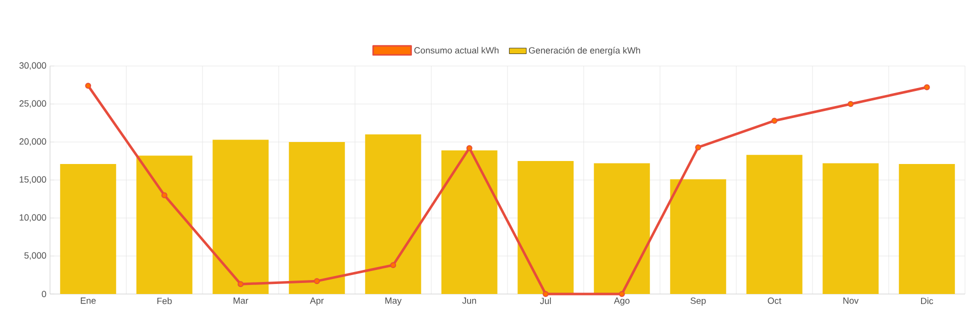  What do you see at coordinates (927, 301) in the screenshot?
I see `x-tick-label: Dic` at bounding box center [927, 301].